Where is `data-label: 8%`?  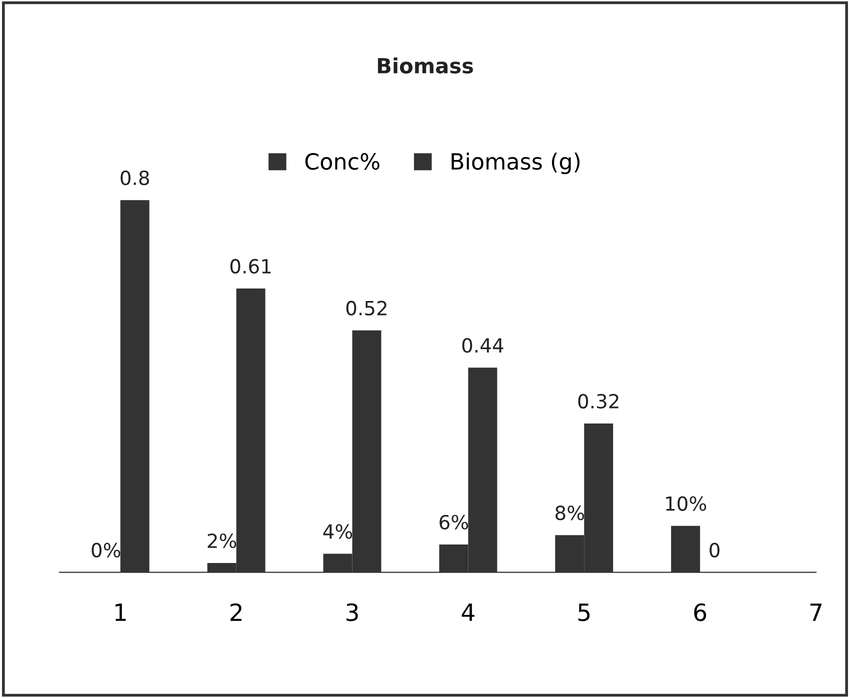
data-label: 8% is located at coordinates (570, 513).